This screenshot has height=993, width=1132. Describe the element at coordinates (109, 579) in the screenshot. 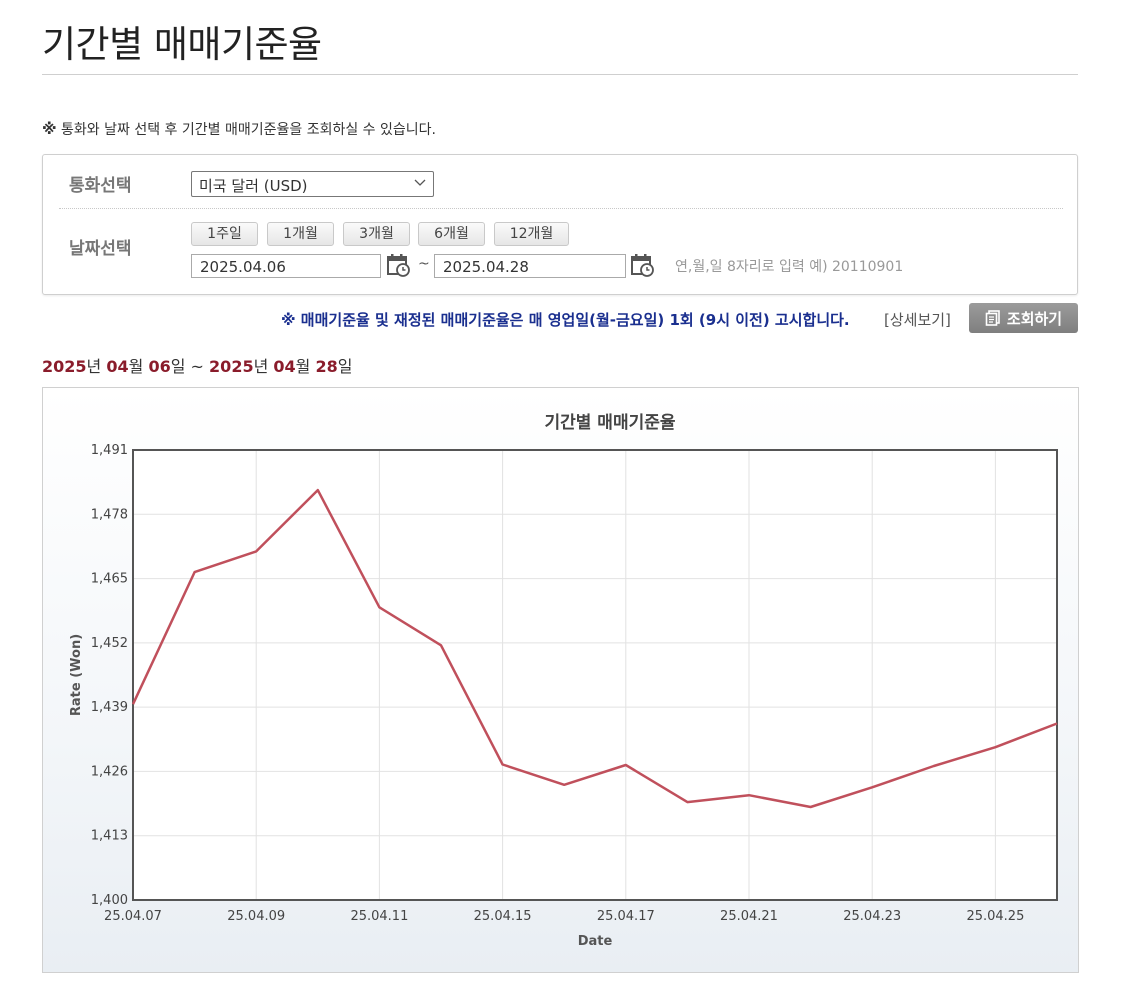

I see `y-tick-label: 1,465` at that location.